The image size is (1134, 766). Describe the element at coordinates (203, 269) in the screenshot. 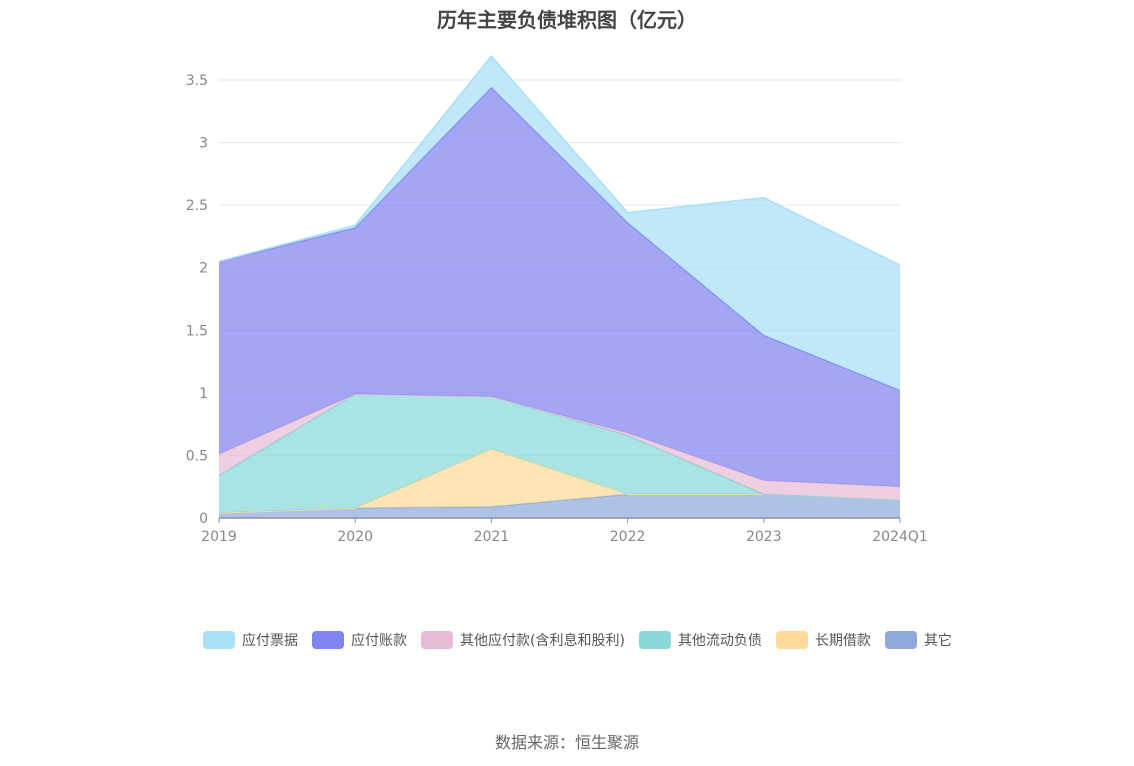

I see `y-tick-label: 2` at that location.